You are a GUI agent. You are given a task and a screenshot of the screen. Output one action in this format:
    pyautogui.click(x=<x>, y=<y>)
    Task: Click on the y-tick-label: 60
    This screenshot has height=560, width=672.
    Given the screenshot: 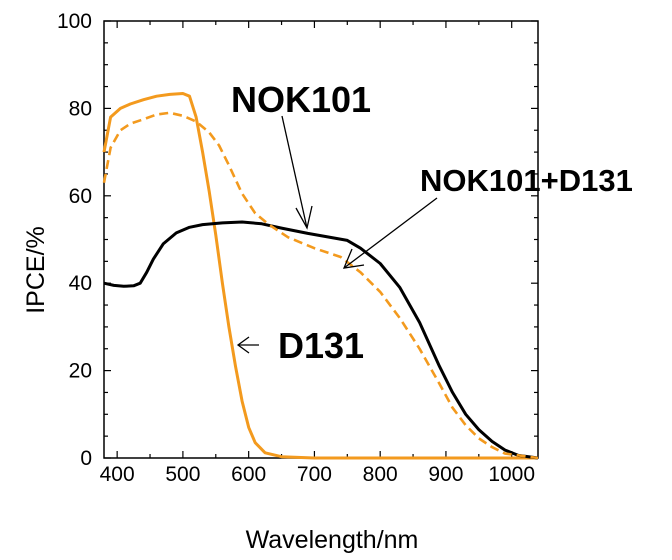 What is the action you would take?
    pyautogui.click(x=80, y=196)
    